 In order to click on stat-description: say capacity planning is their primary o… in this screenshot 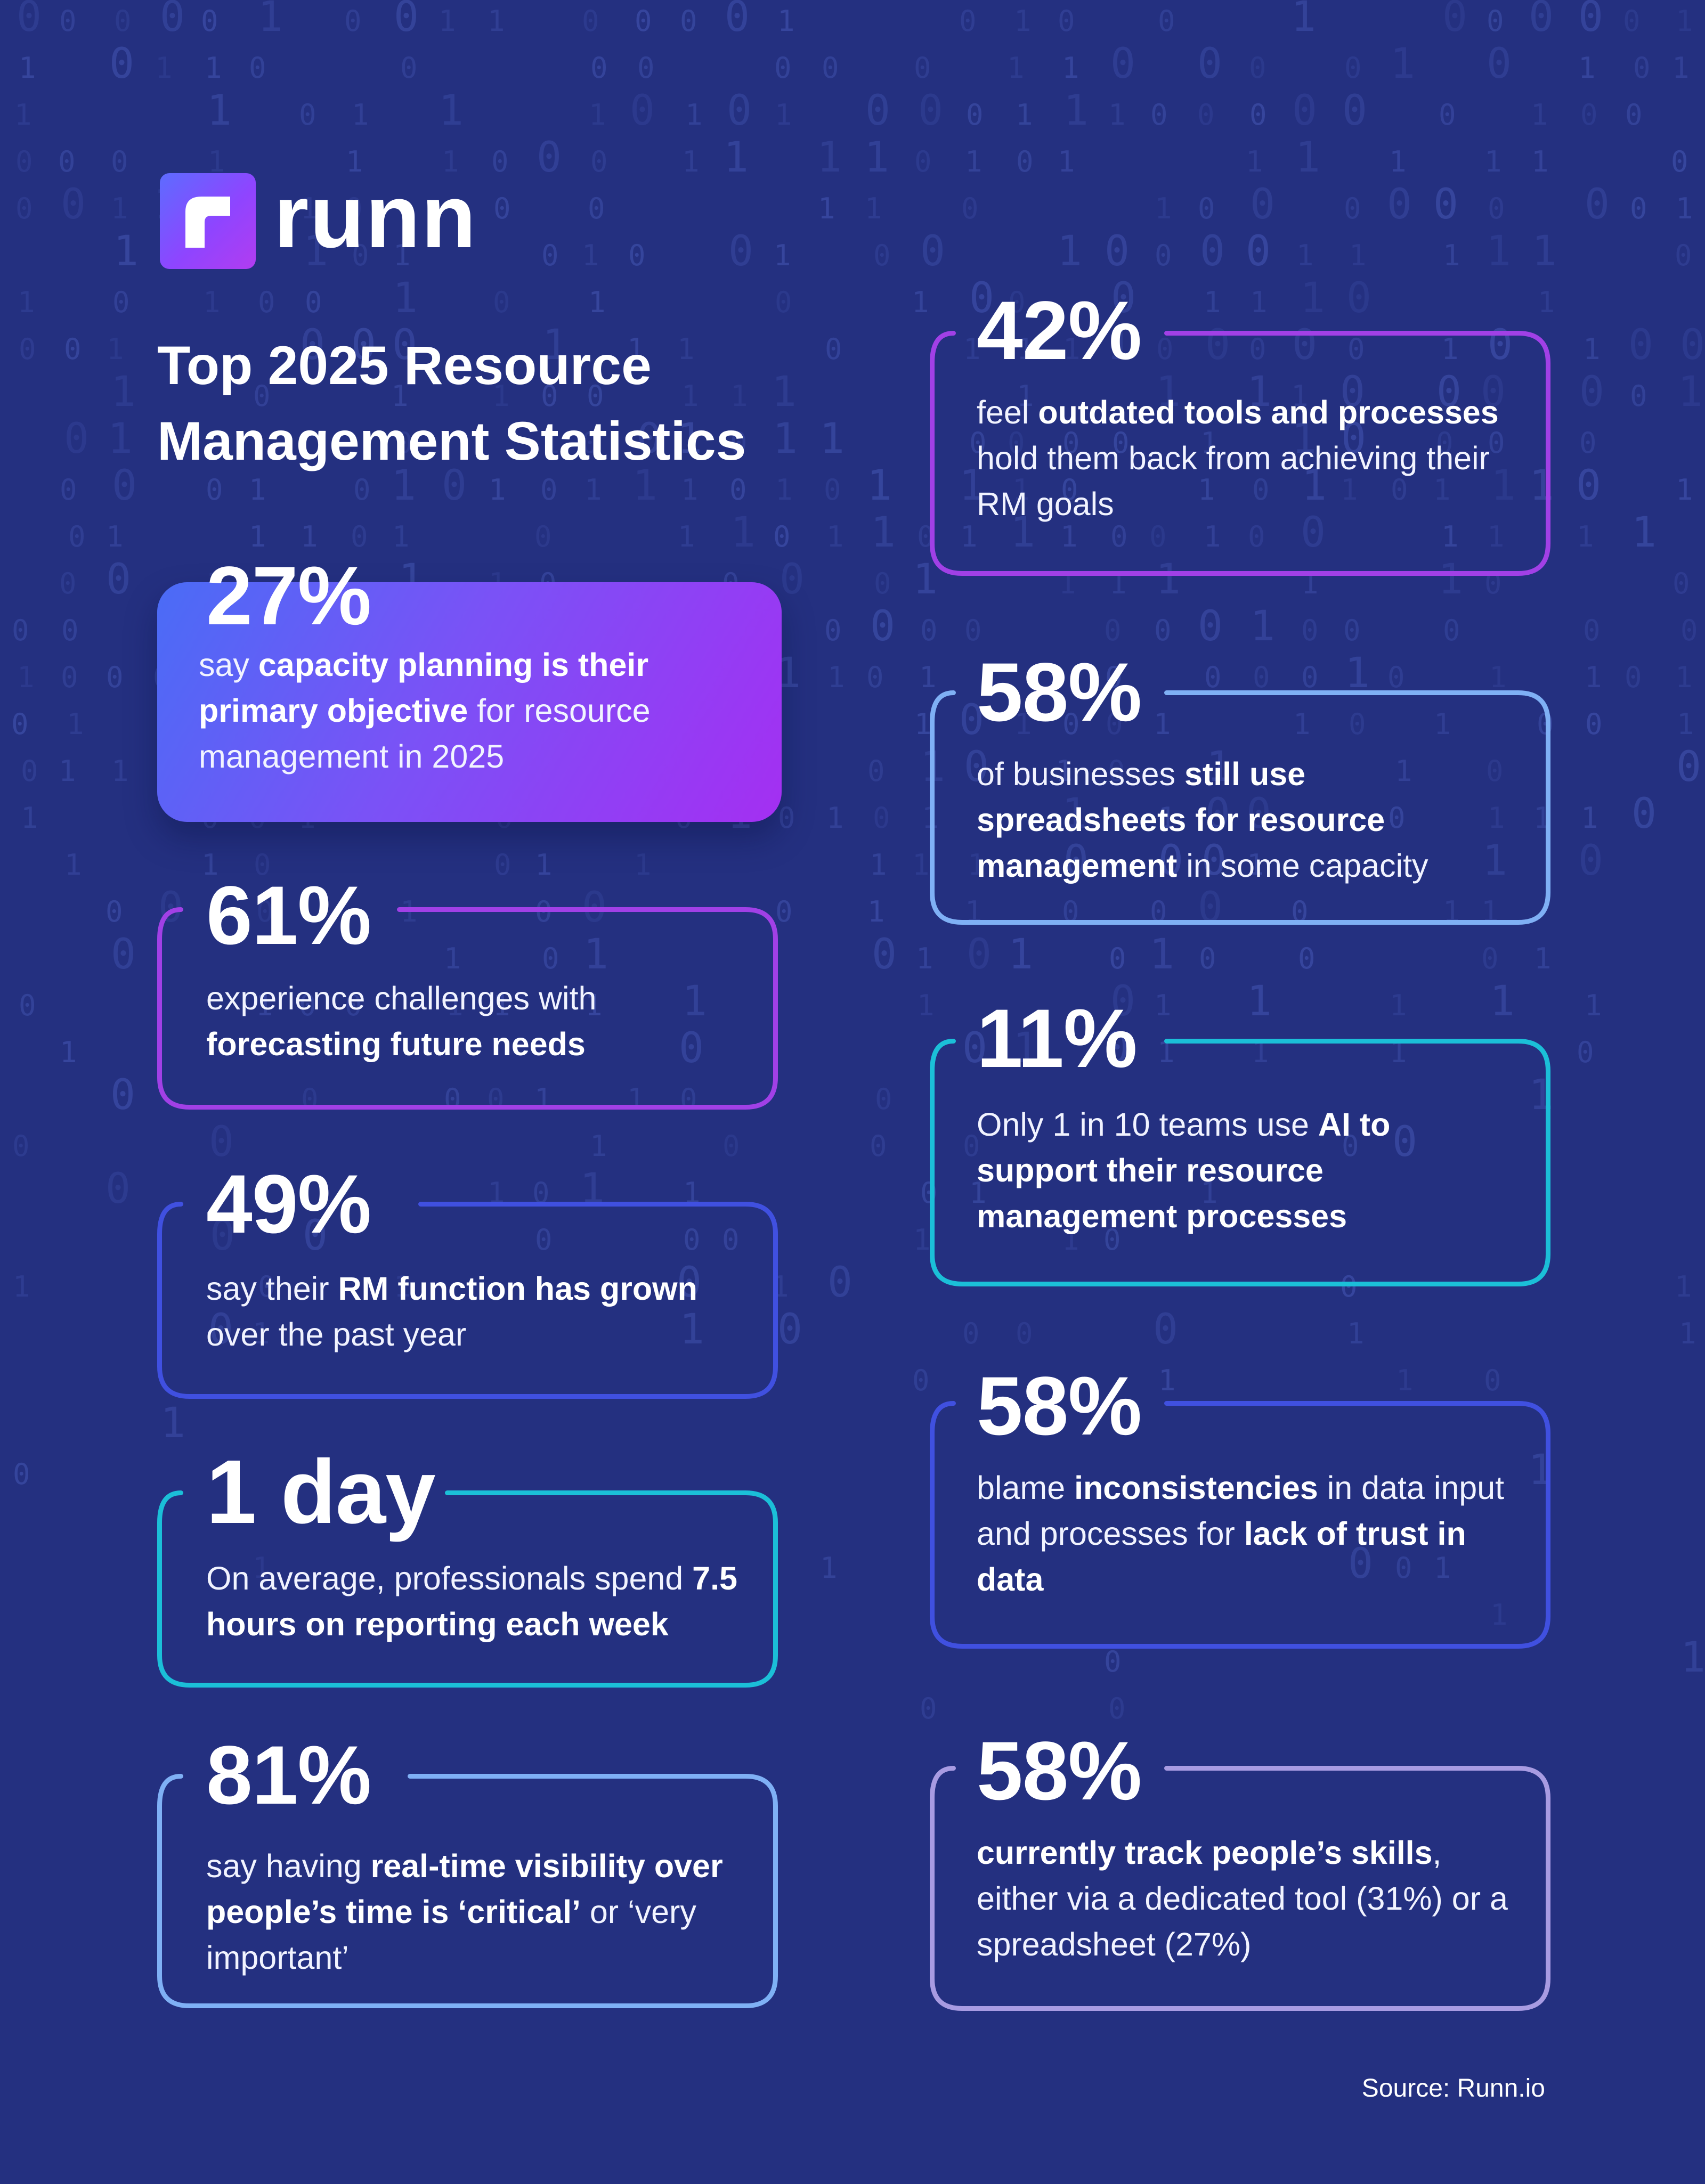, I will do `click(473, 710)`.